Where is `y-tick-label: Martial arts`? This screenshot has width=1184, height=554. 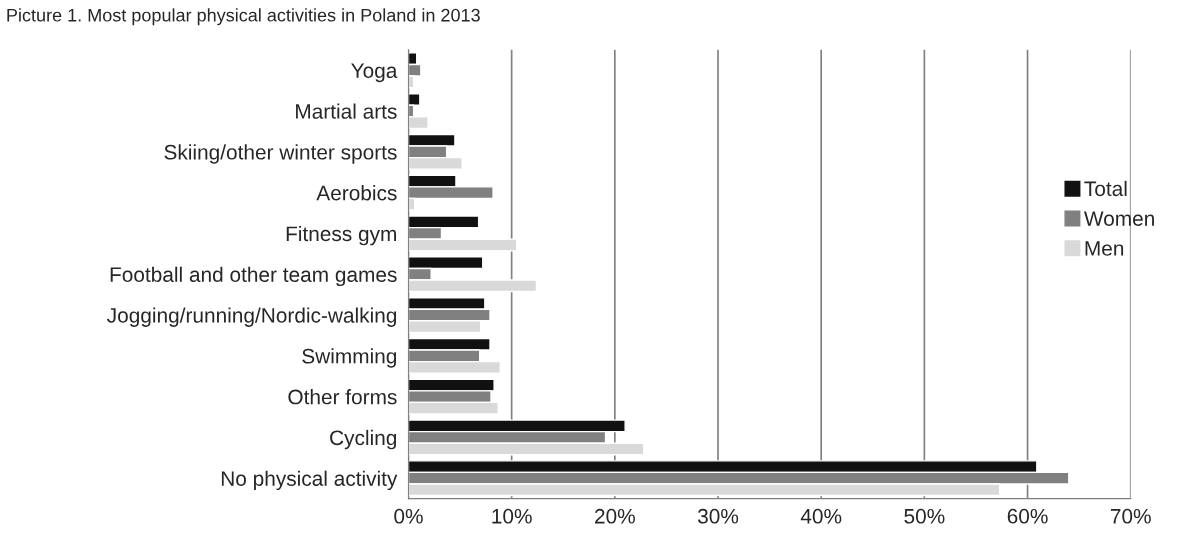
y-tick-label: Martial arts is located at coordinates (346, 111).